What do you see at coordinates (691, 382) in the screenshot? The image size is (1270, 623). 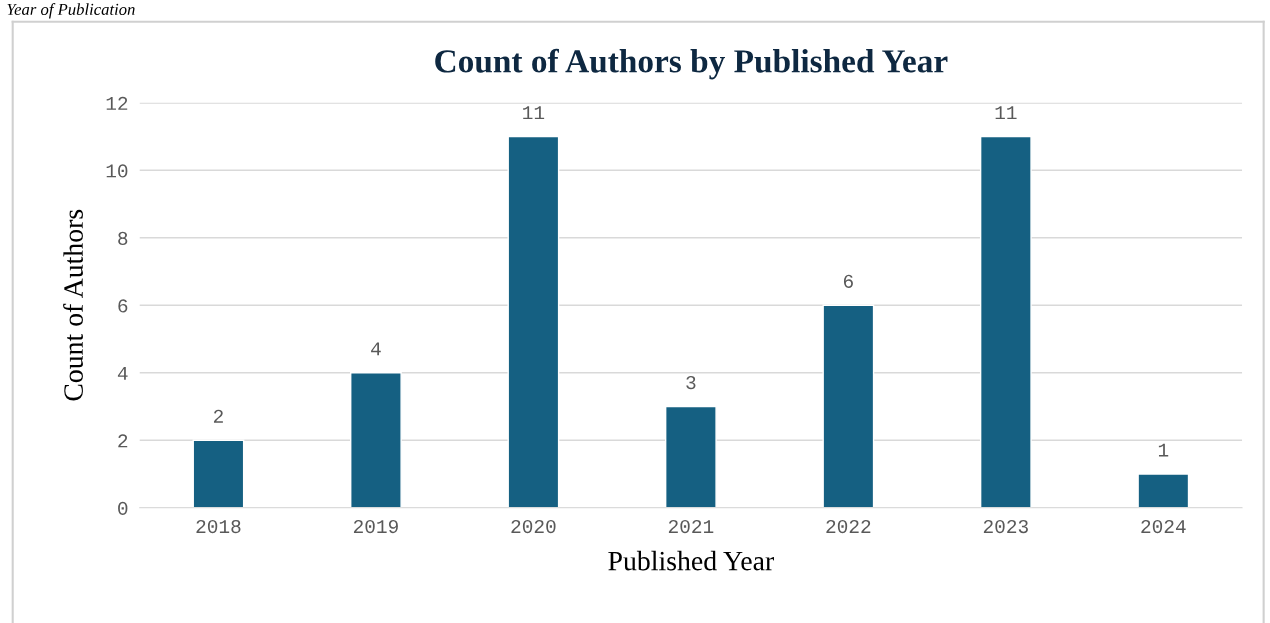 I see `data-label: 3` at bounding box center [691, 382].